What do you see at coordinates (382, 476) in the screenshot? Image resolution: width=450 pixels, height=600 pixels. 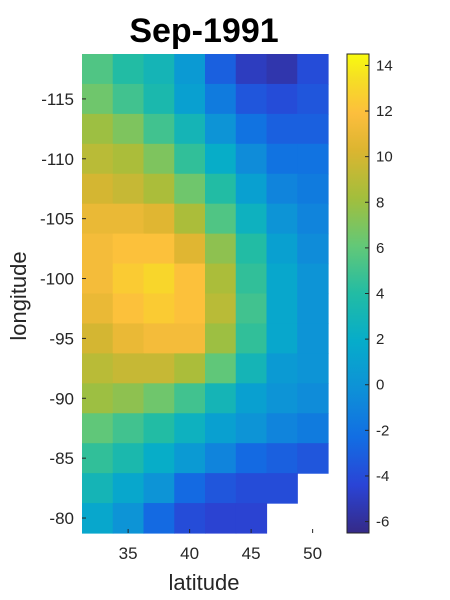 I see `colorbar-tick-label: -4` at bounding box center [382, 476].